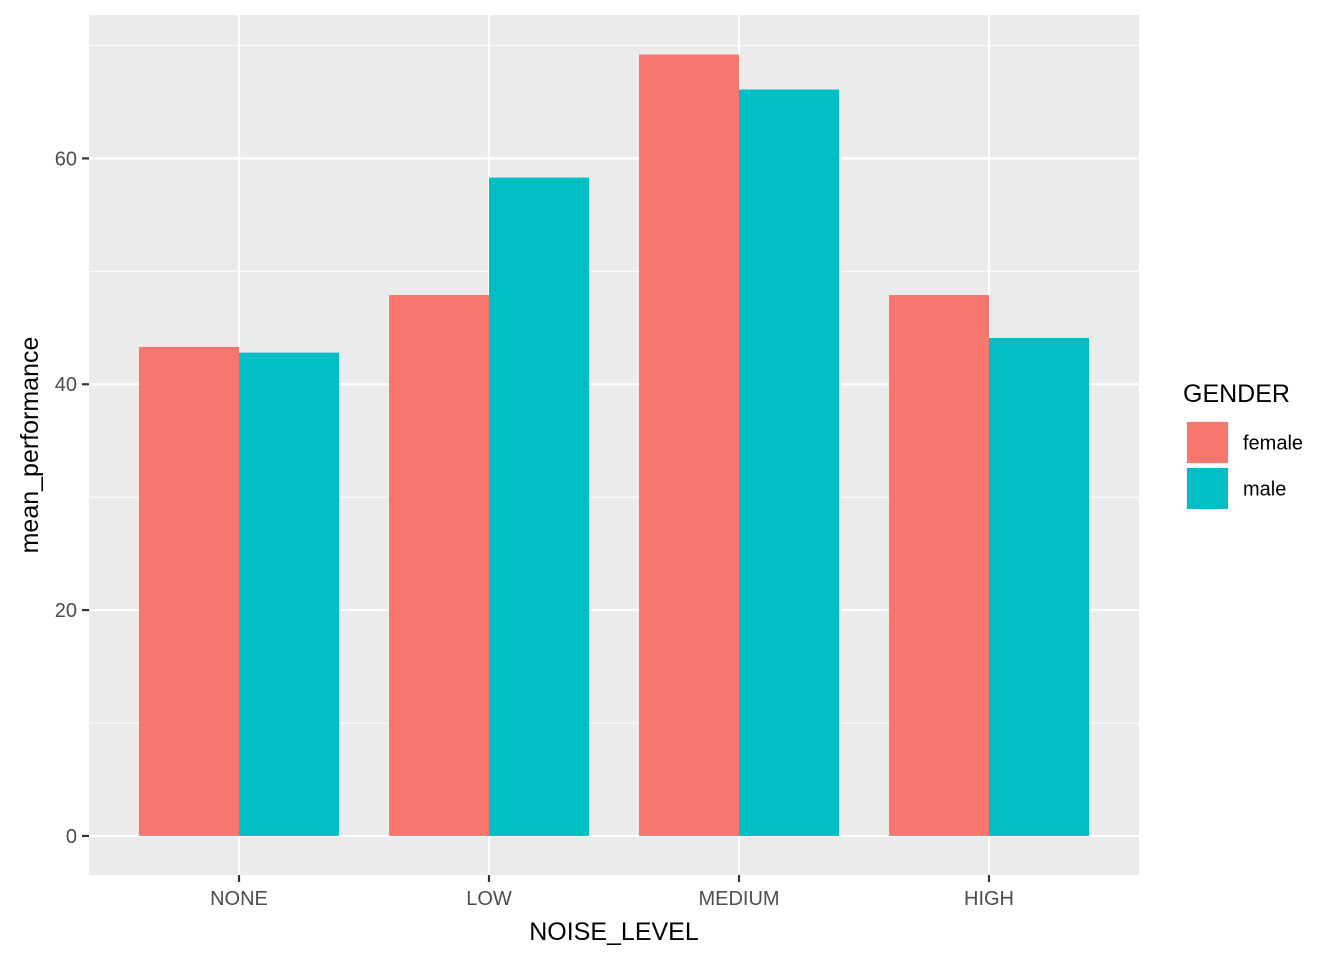  Describe the element at coordinates (66, 611) in the screenshot. I see `y-tick-label: 20` at that location.